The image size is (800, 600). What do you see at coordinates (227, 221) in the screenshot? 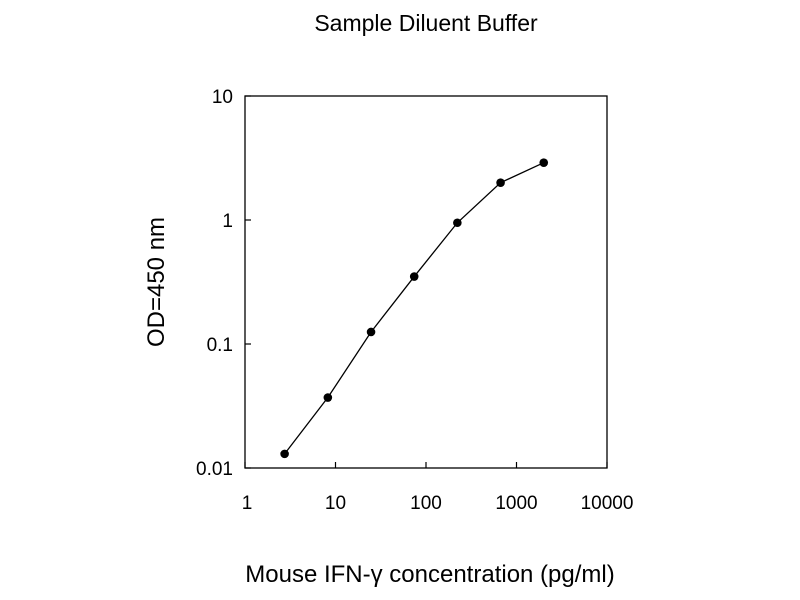
I see `y-tick-label: 1` at bounding box center [227, 221].